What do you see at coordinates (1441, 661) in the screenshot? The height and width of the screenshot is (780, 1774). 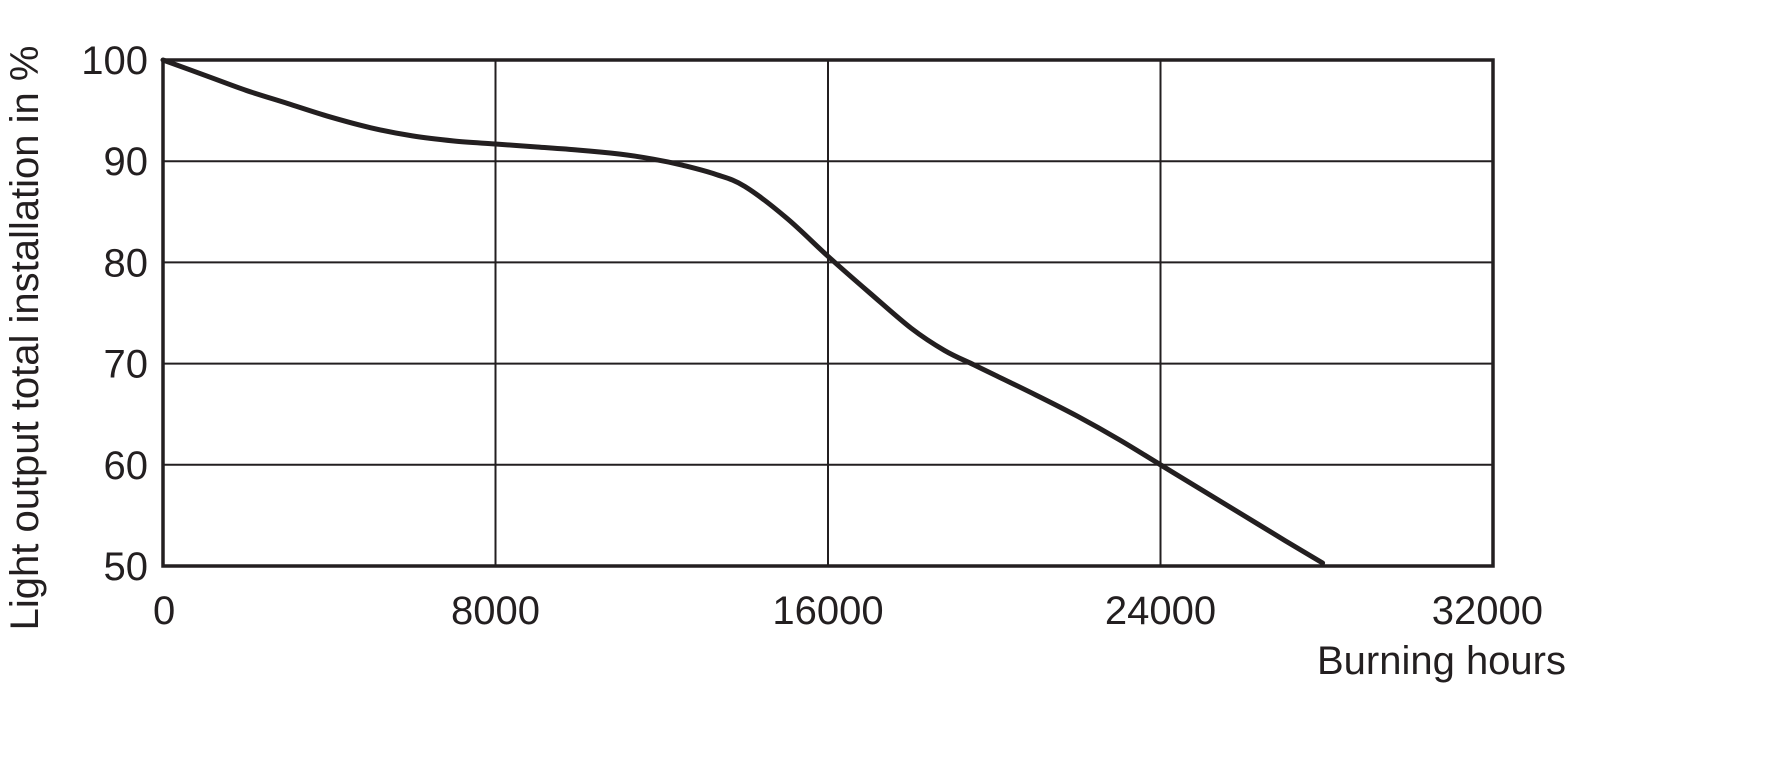 I see `x-axis-label: Burning hours` at bounding box center [1441, 661].